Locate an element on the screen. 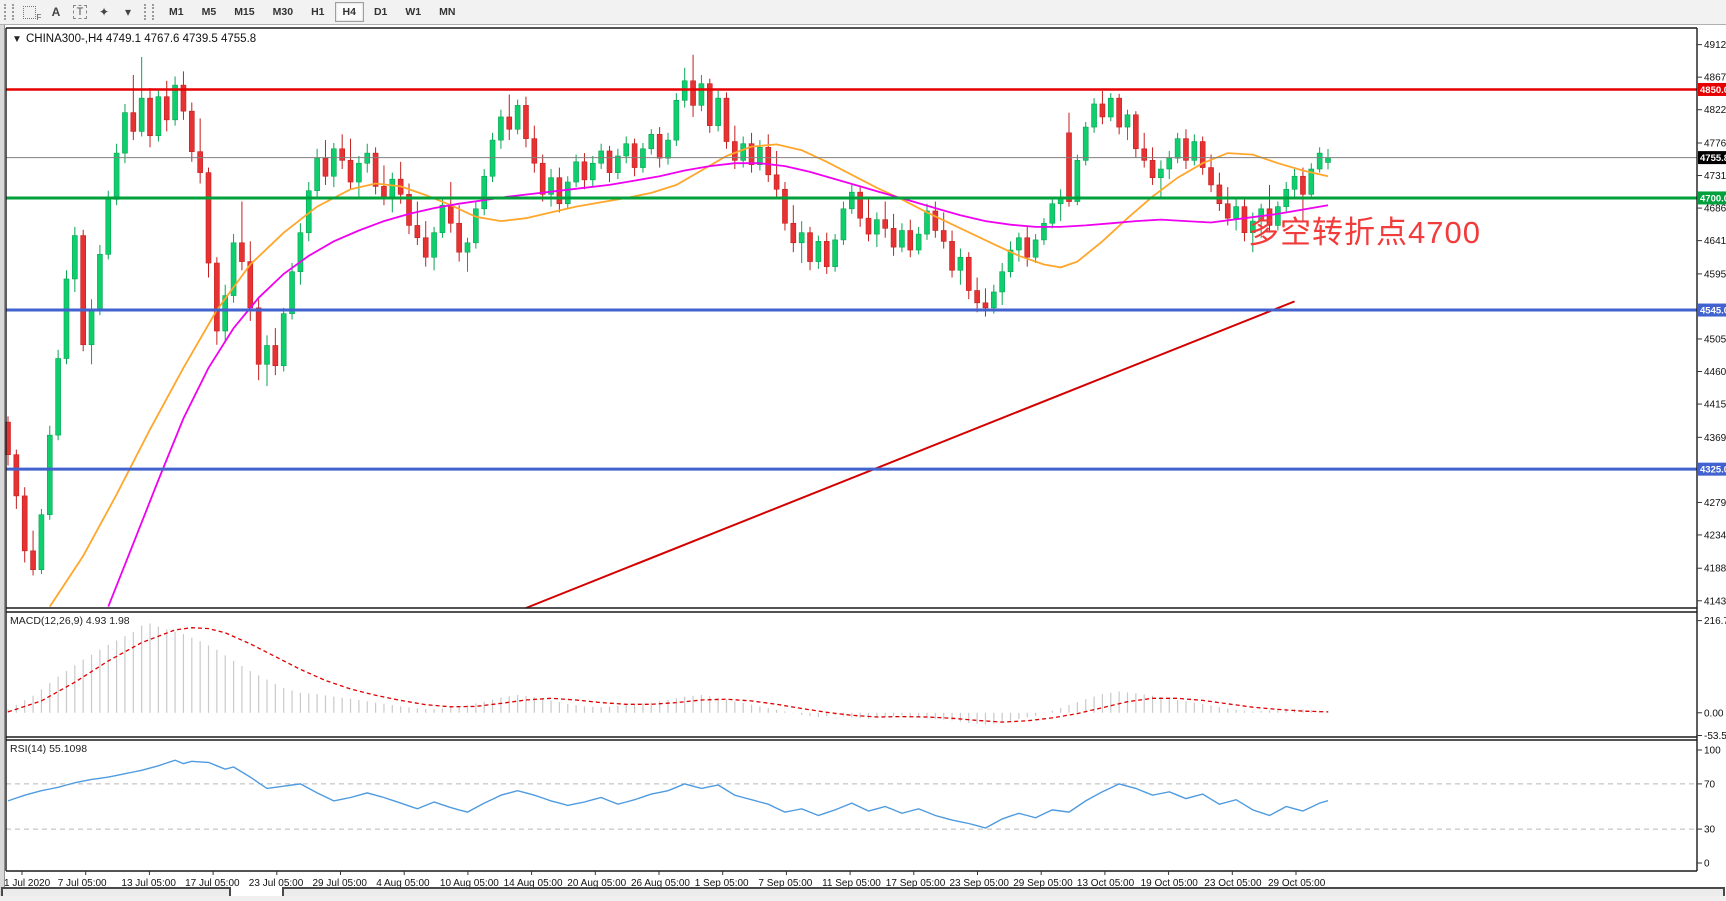  cursor-grid-icon: F is located at coordinates (32, 12).